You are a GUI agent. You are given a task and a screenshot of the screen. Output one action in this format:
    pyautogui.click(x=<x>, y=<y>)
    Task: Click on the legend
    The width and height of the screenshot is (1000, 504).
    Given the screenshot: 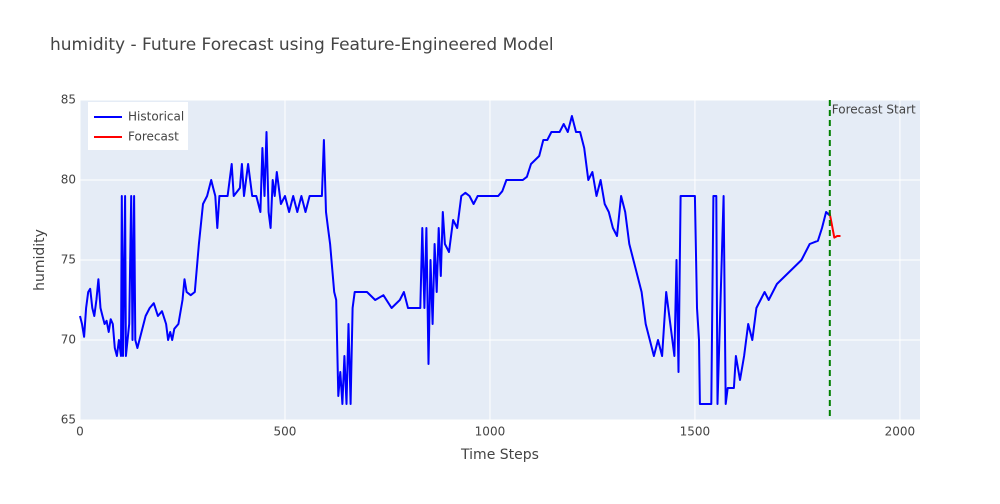 What is the action you would take?
    pyautogui.click(x=138, y=126)
    